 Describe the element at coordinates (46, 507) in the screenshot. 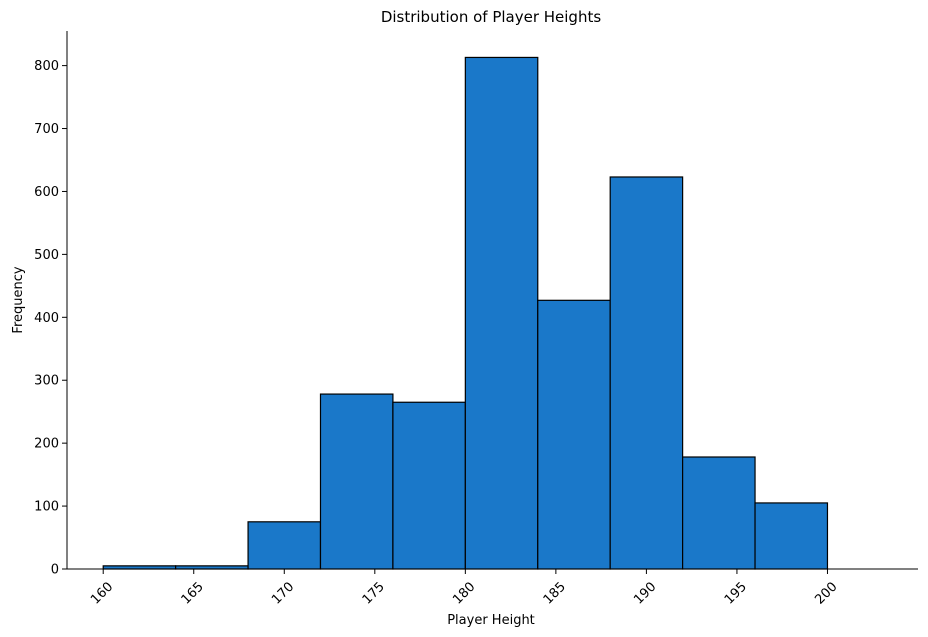

I see `y-tick-label: 100` at that location.